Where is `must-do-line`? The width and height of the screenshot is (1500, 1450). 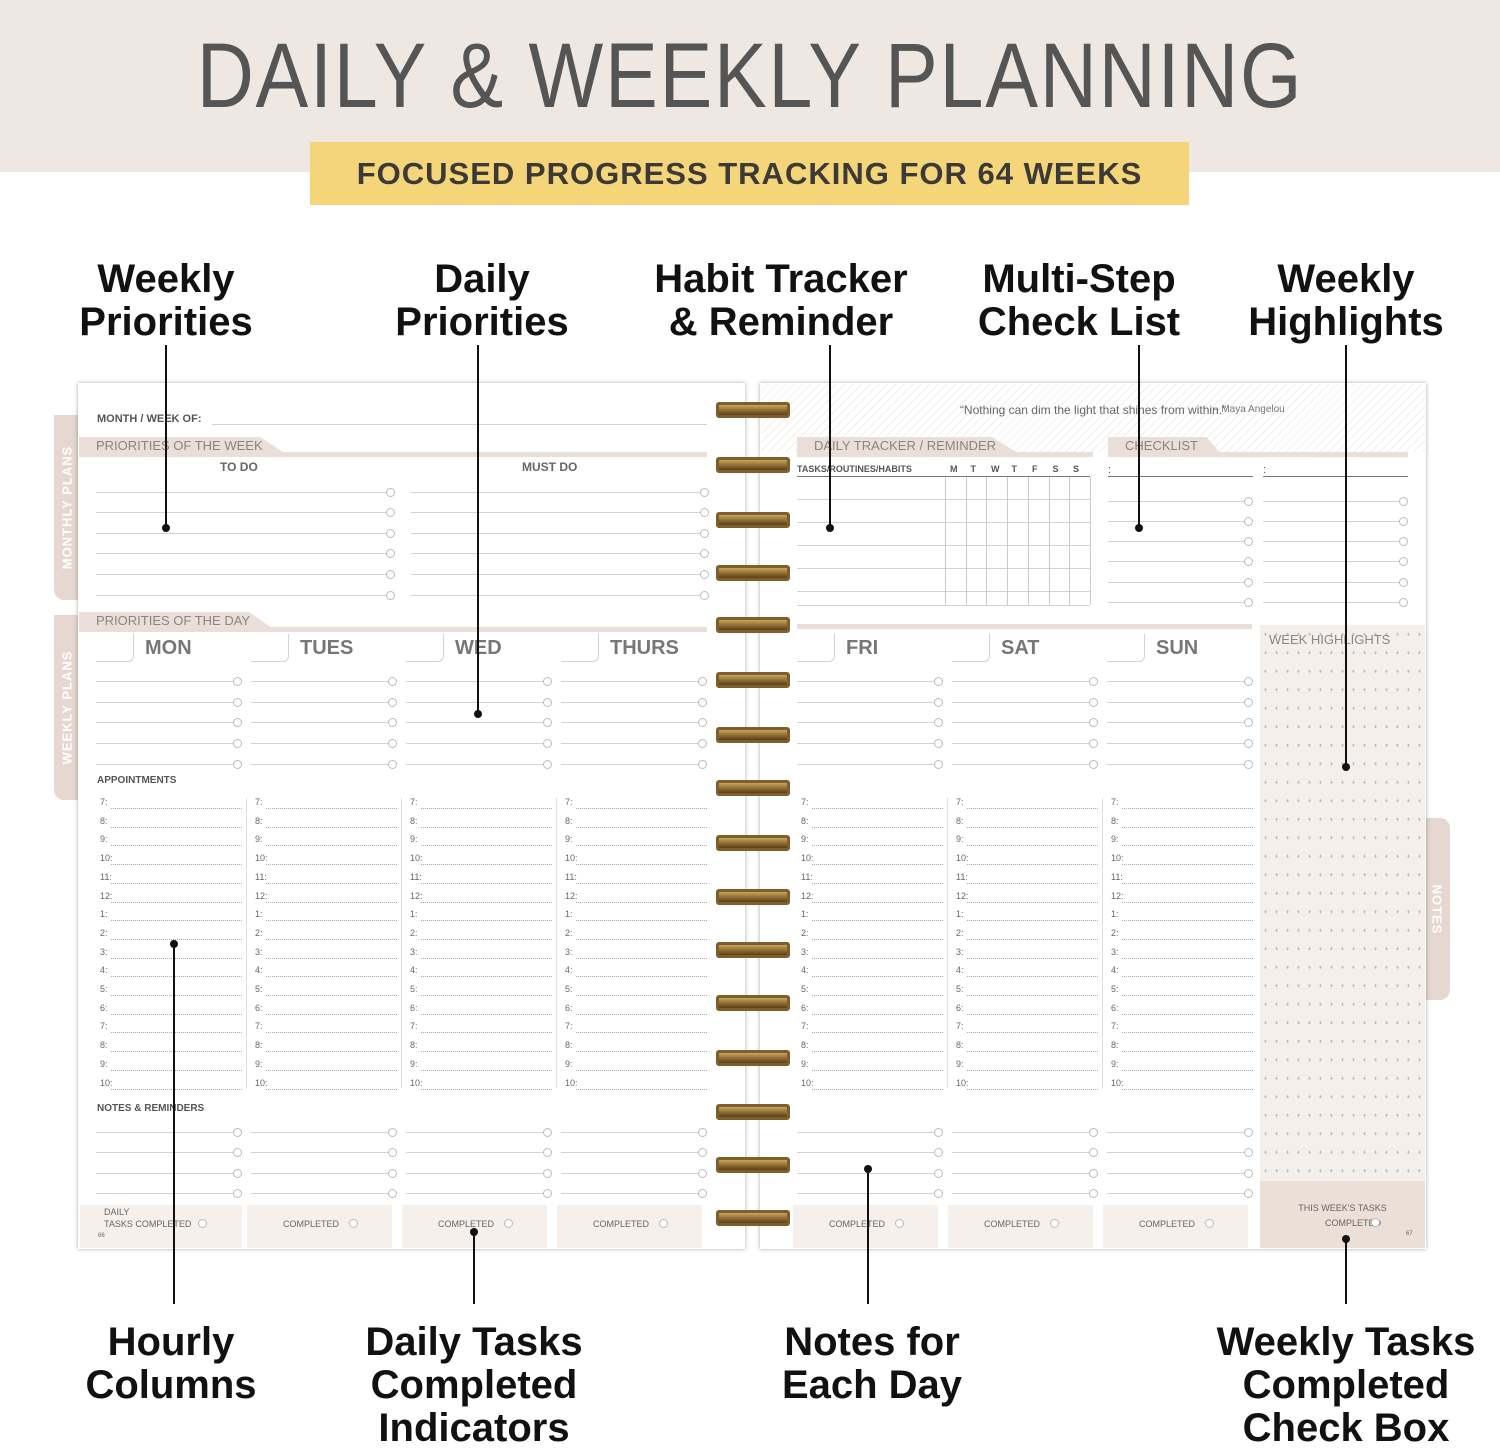
must-do-line is located at coordinates (555, 595).